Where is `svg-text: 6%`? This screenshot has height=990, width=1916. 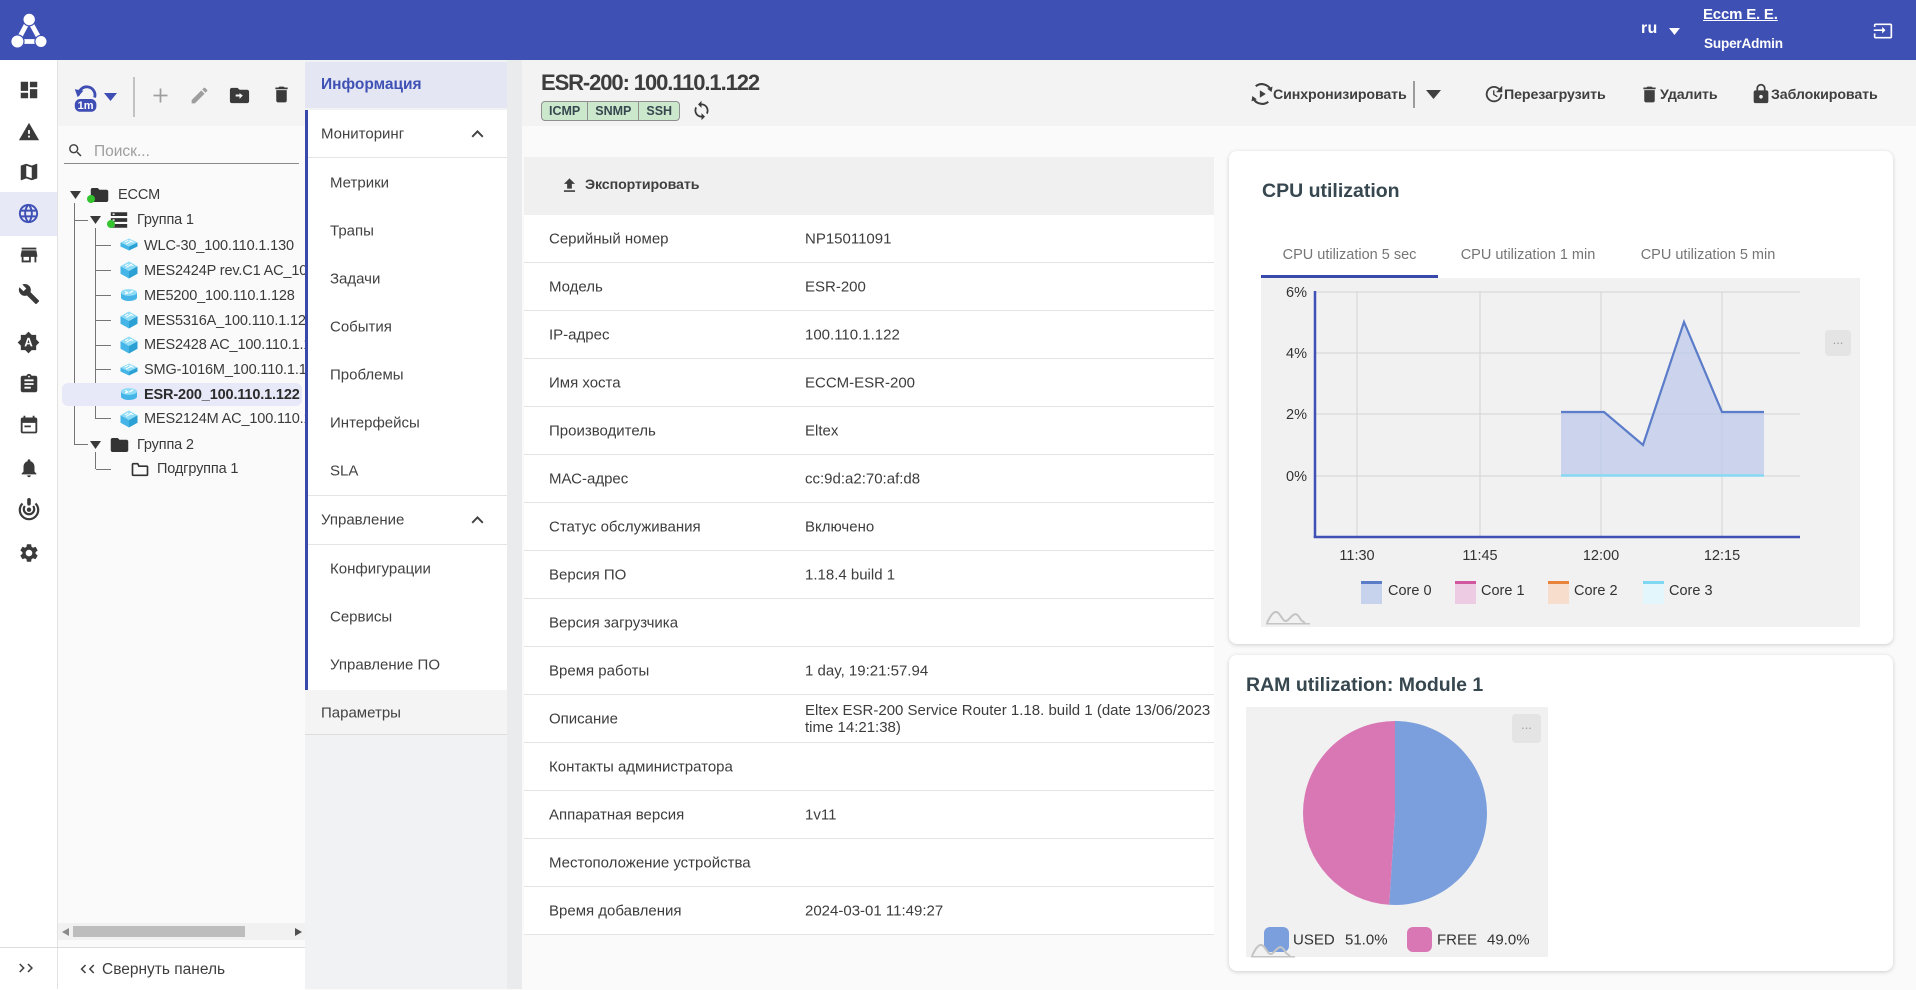 svg-text: 6% is located at coordinates (1296, 293).